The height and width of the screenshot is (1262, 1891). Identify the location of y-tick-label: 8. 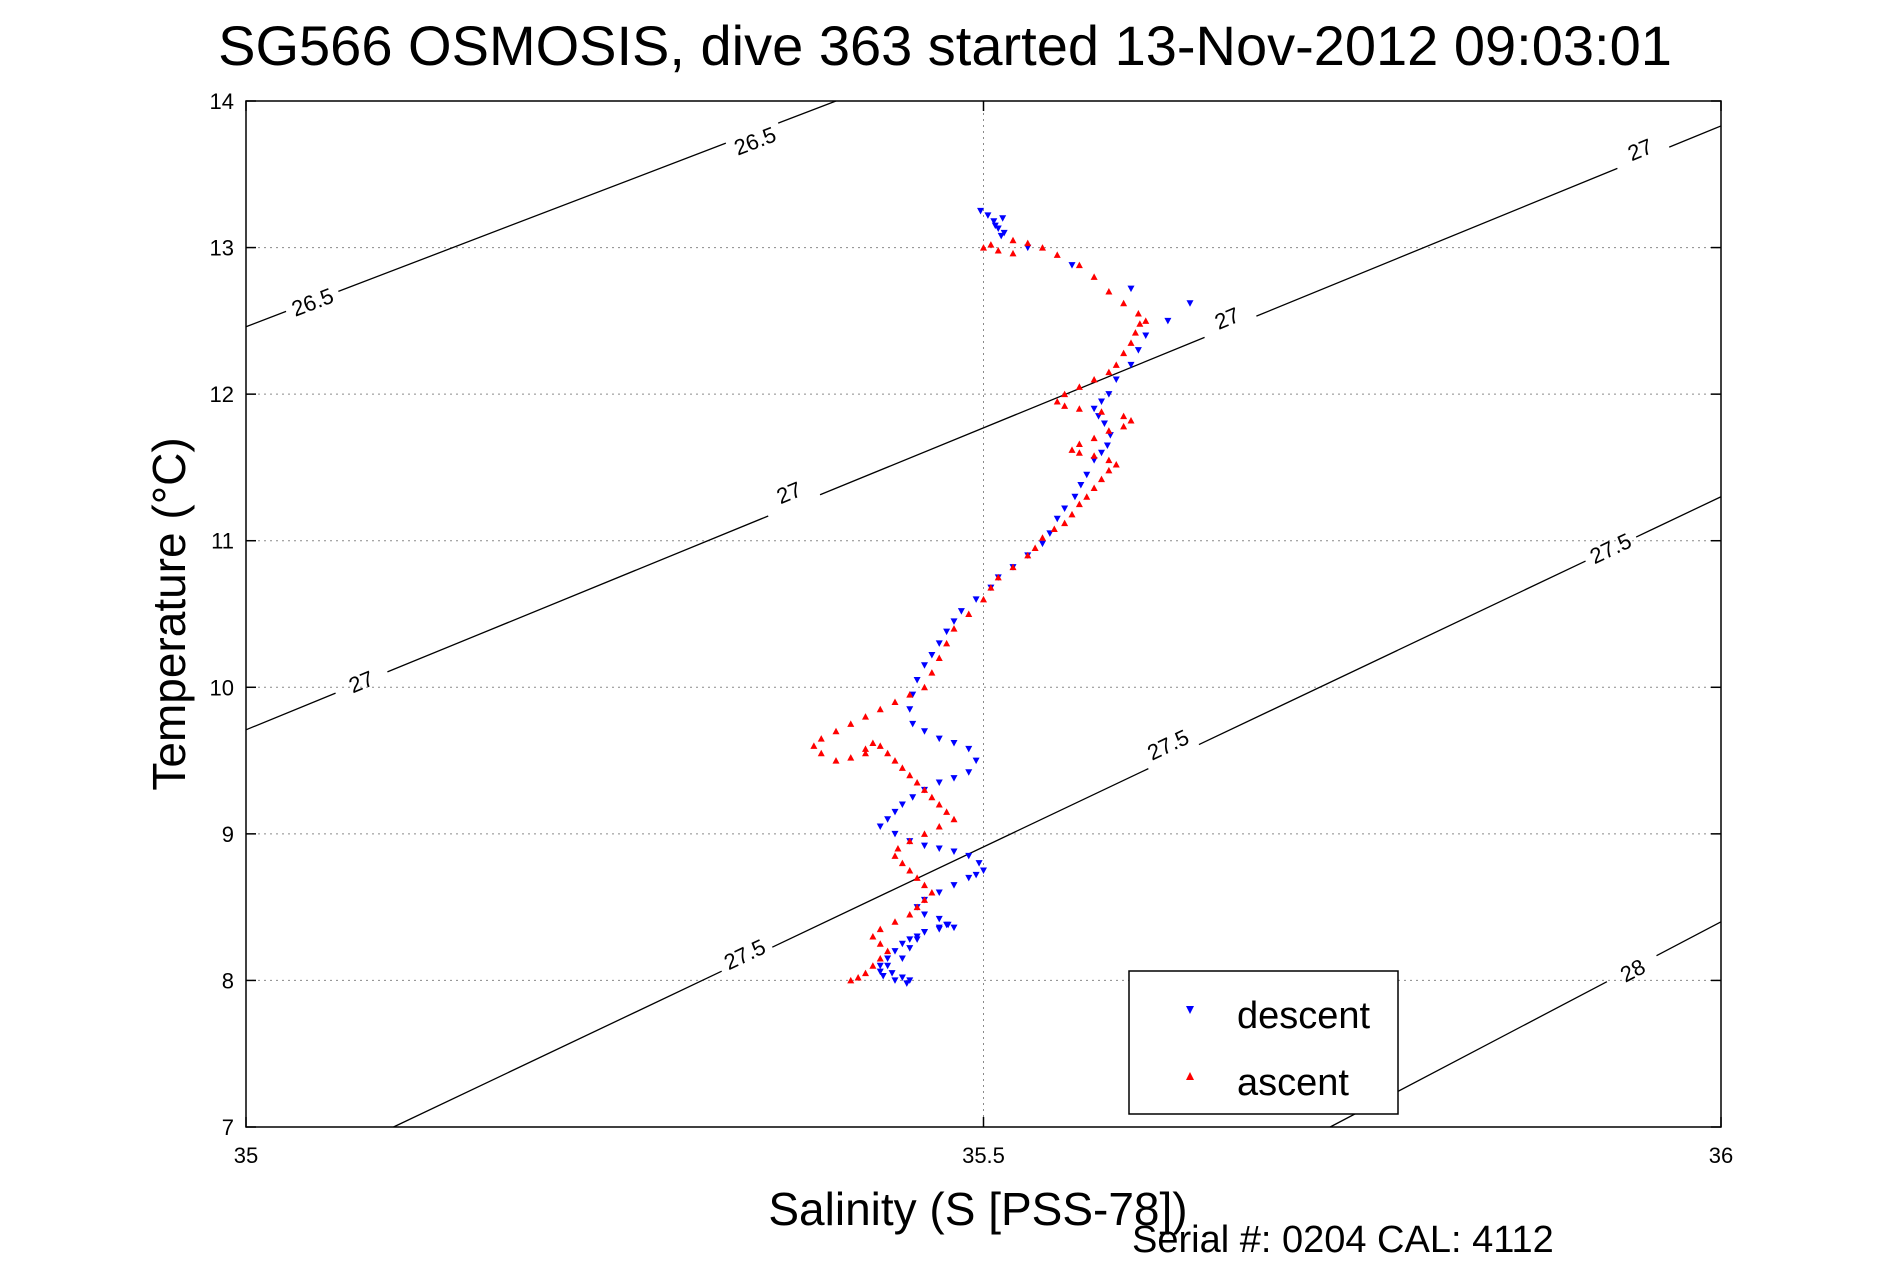
(228, 980).